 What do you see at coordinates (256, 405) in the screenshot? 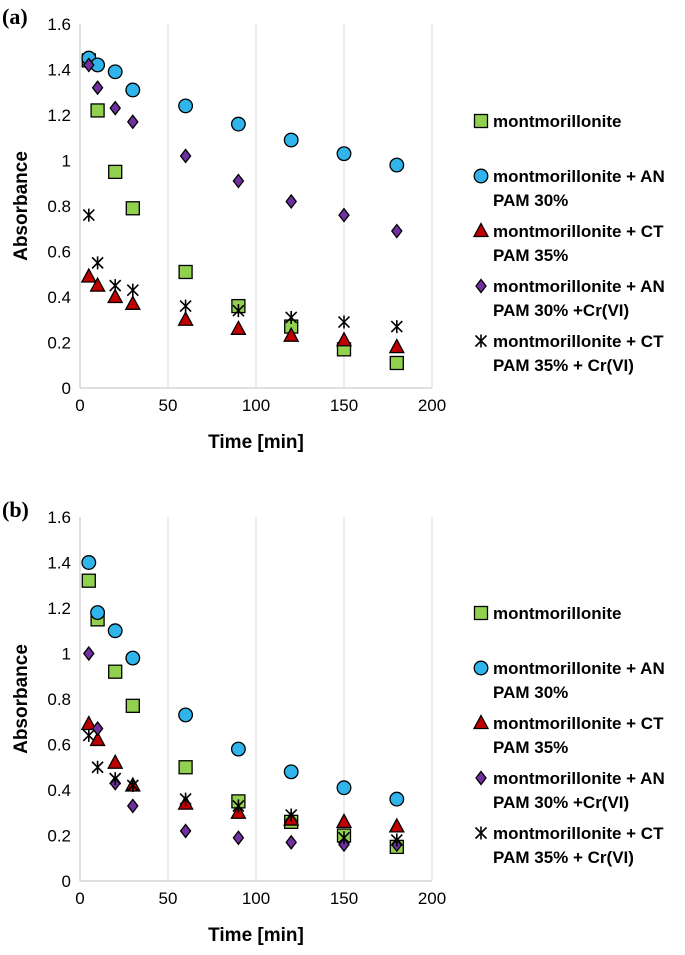
I see `x-tick-label: 100` at bounding box center [256, 405].